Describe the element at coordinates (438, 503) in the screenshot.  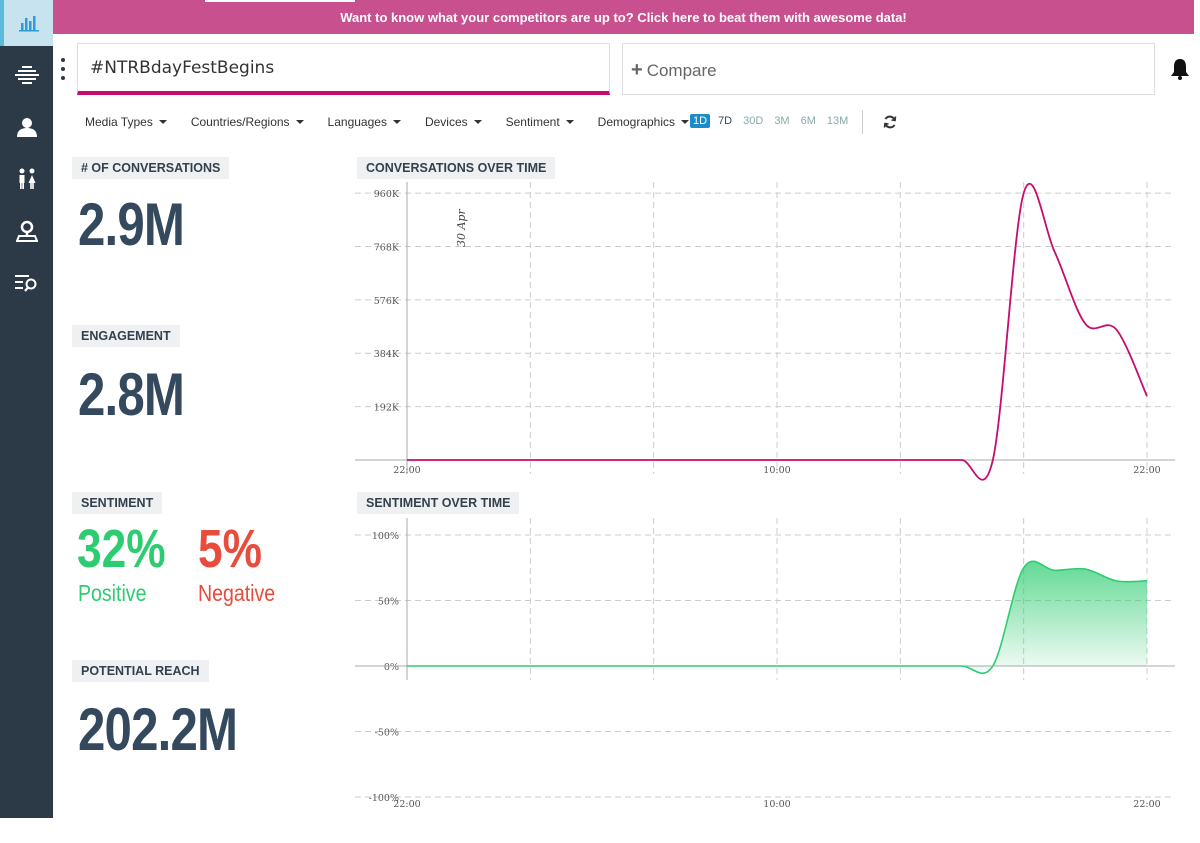
I see `sentiment-chart-title: SENTIMENT OVER TIME` at that location.